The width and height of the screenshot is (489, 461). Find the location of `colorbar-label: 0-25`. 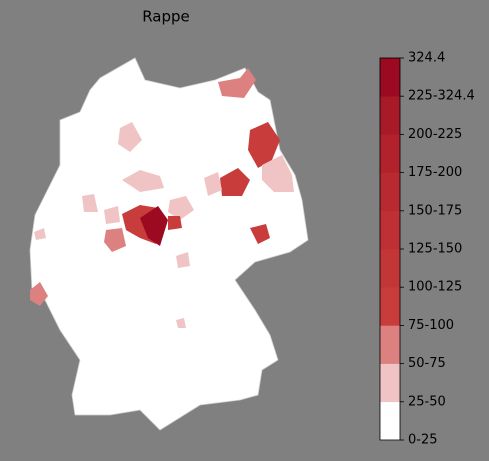

colorbar-label: 0-25 is located at coordinates (423, 440).